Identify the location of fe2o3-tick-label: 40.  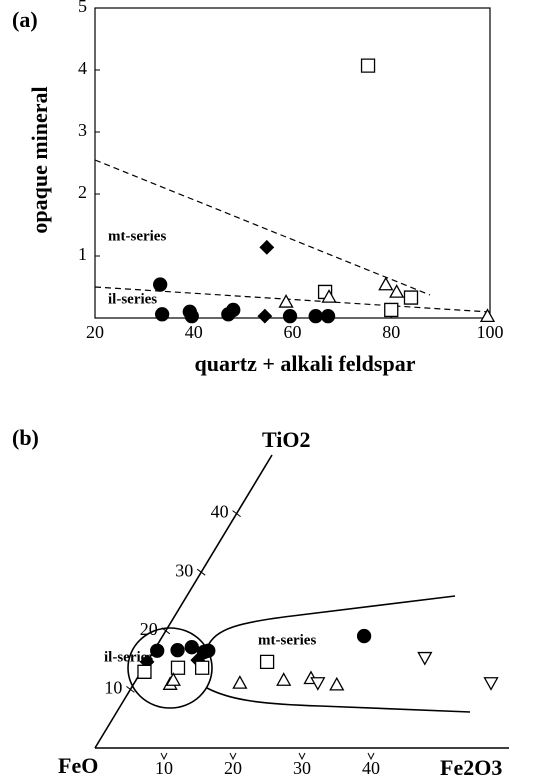
(371, 768).